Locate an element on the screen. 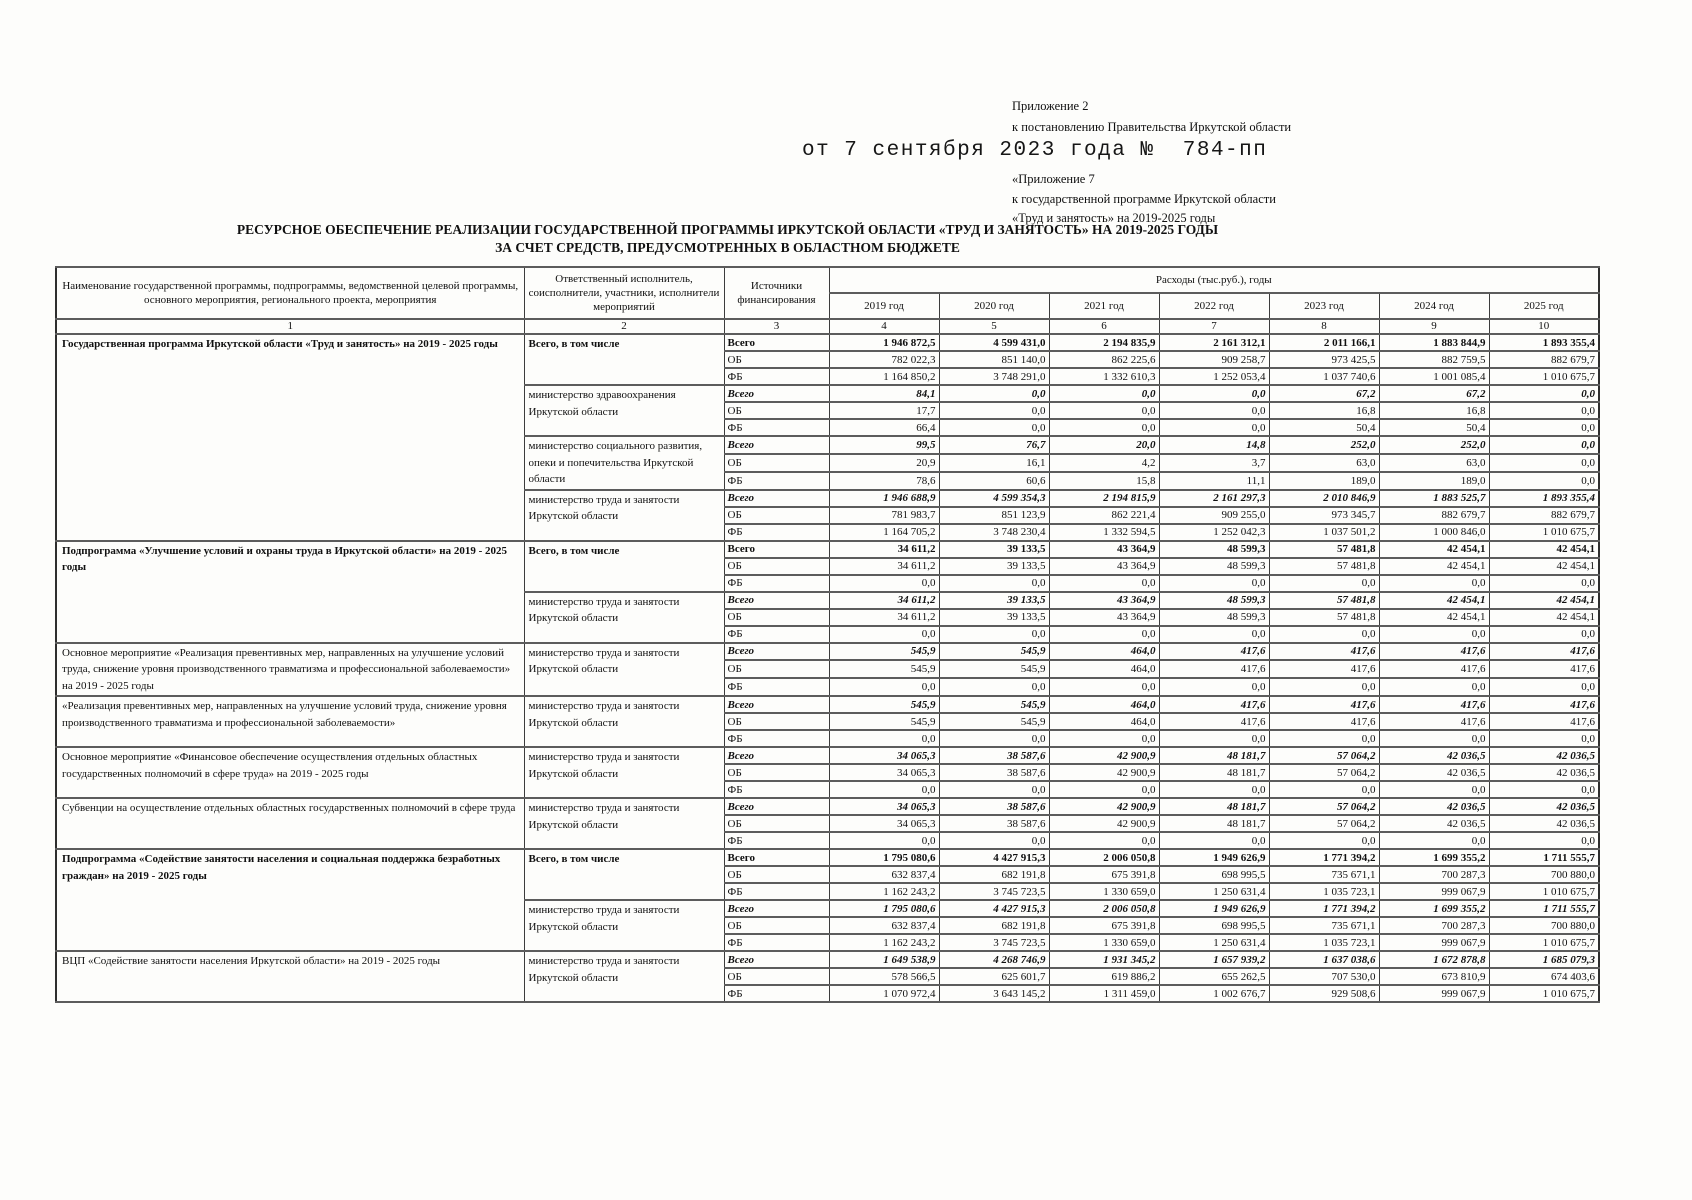 The height and width of the screenshot is (1200, 1692). value-cell: 14,8 is located at coordinates (1214, 445).